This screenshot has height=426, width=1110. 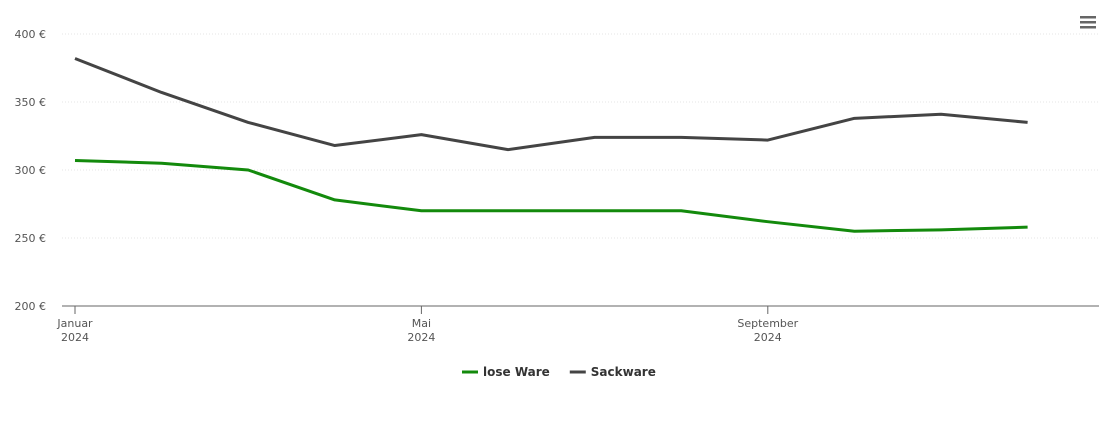 What do you see at coordinates (623, 372) in the screenshot?
I see `legend-label: Sackware` at bounding box center [623, 372].